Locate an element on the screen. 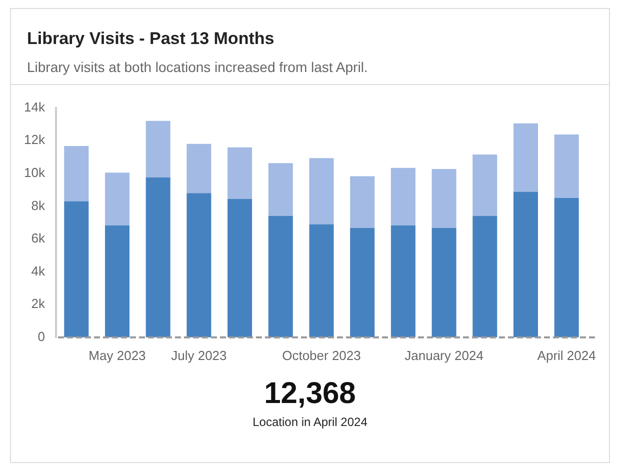  y-tick-label: 6k is located at coordinates (38, 238).